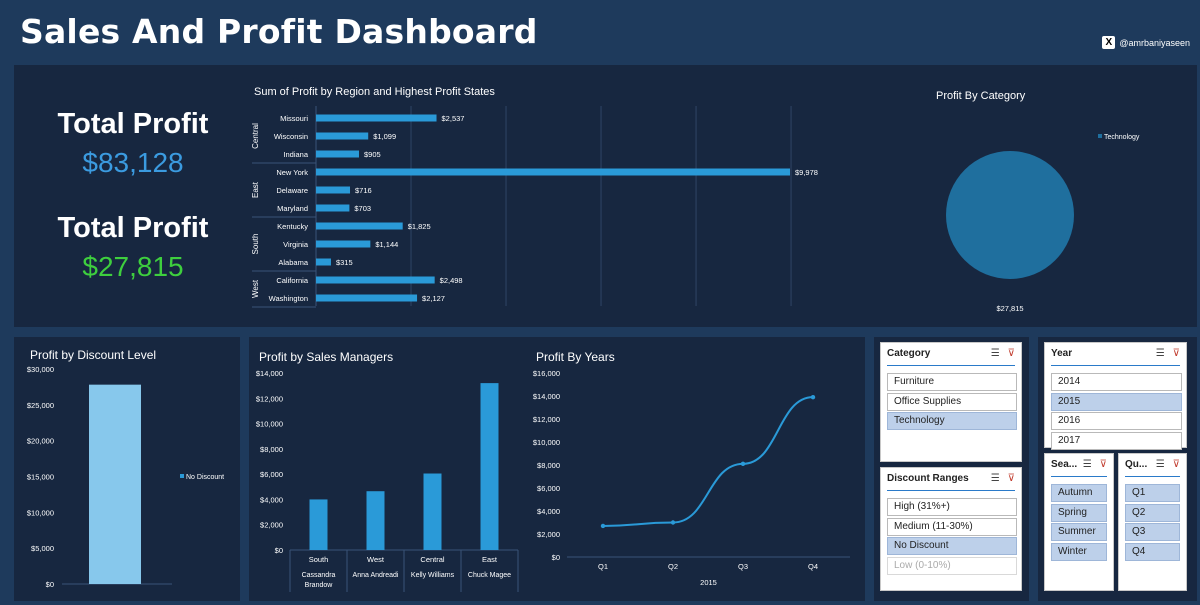 This screenshot has height=605, width=1200. What do you see at coordinates (1079, 493) in the screenshot?
I see `season-slicer-item: Autumn` at bounding box center [1079, 493].